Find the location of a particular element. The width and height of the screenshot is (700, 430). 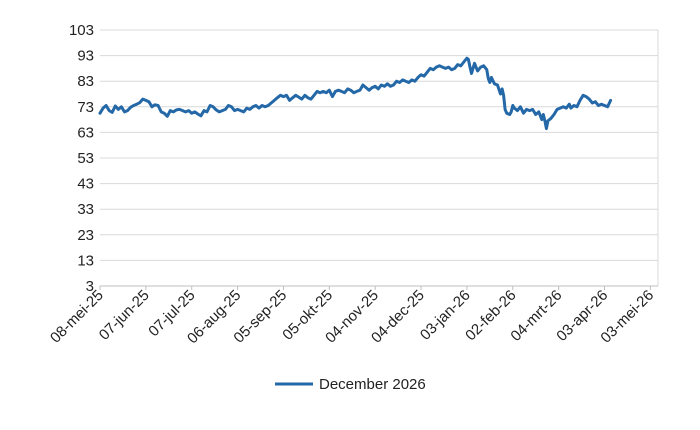

y-tick-label: 83 is located at coordinates (85, 81).